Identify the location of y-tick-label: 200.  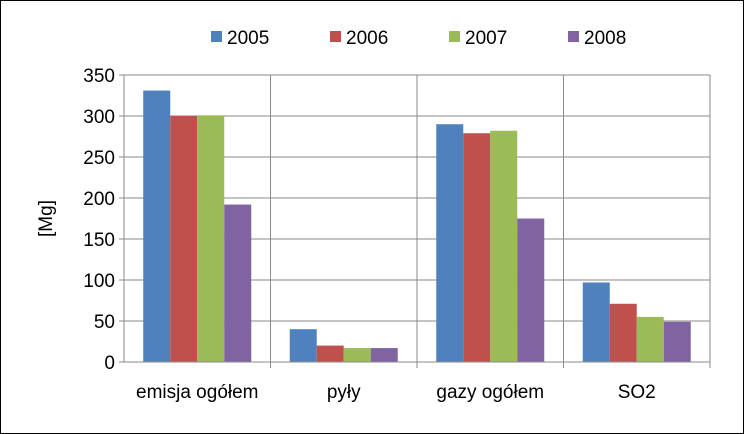
(99, 199).